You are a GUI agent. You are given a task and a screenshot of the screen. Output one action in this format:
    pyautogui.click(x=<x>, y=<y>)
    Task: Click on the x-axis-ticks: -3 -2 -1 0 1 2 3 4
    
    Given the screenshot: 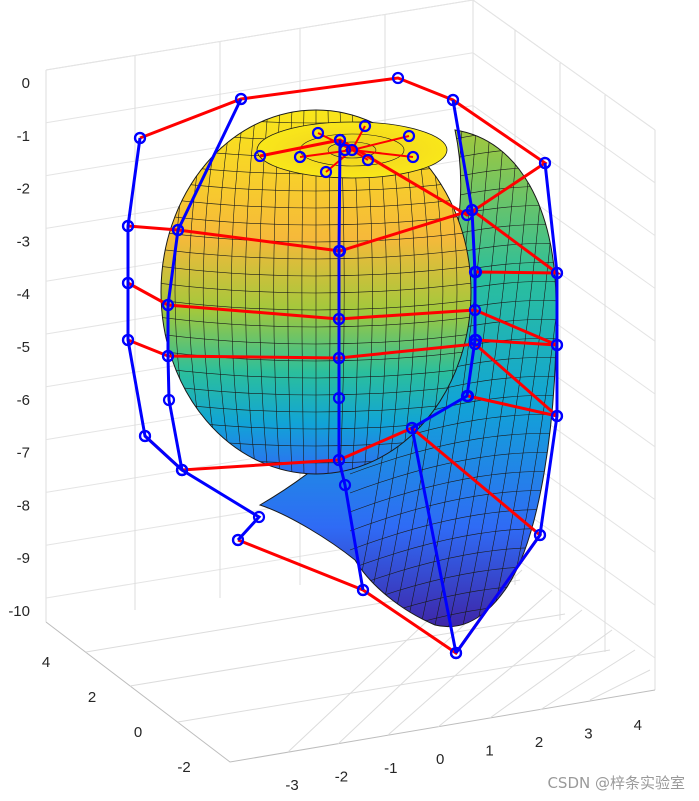 What is the action you would take?
    pyautogui.click(x=463, y=755)
    